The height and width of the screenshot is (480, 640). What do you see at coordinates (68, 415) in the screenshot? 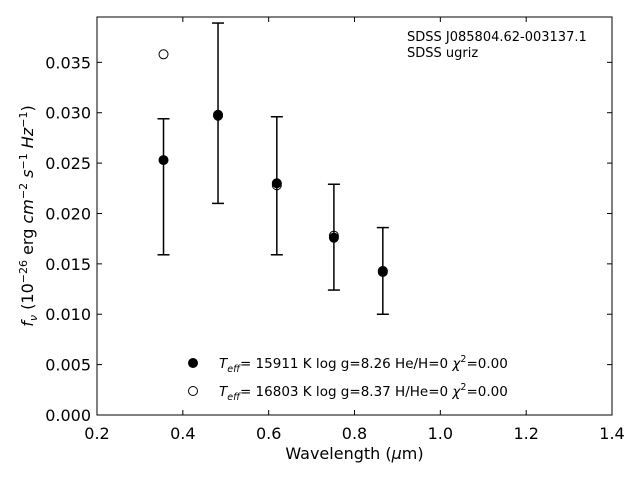
I see `y-tick-label: 0.000` at bounding box center [68, 415].